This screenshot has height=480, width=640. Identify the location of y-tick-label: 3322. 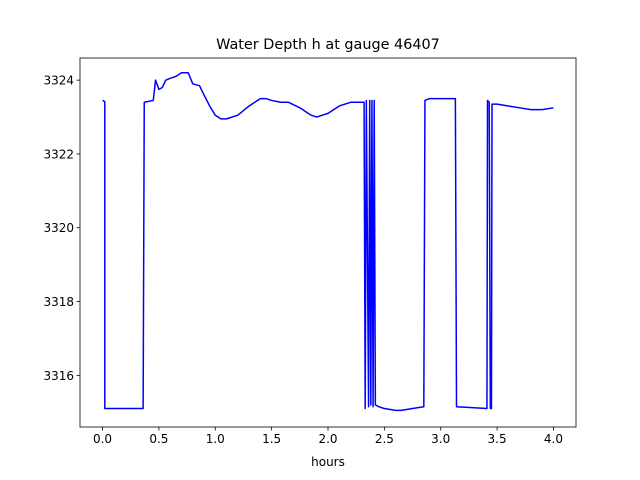
(58, 154).